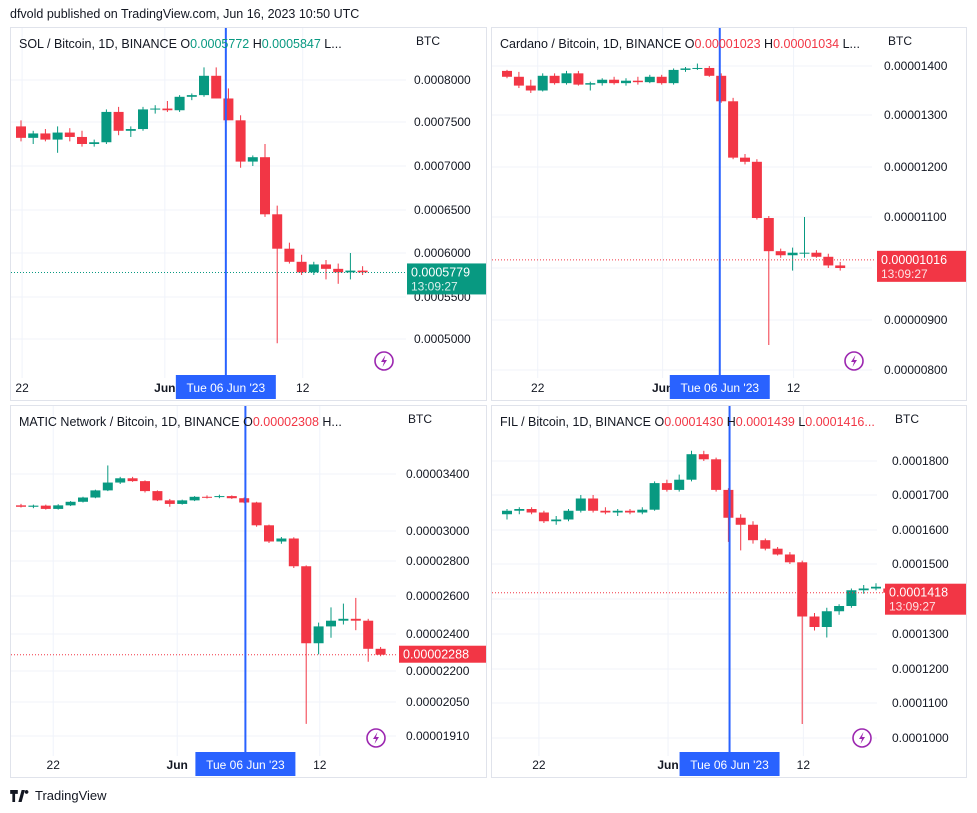  Describe the element at coordinates (58, 795) in the screenshot. I see `tradingview-logo: TradingView` at that location.